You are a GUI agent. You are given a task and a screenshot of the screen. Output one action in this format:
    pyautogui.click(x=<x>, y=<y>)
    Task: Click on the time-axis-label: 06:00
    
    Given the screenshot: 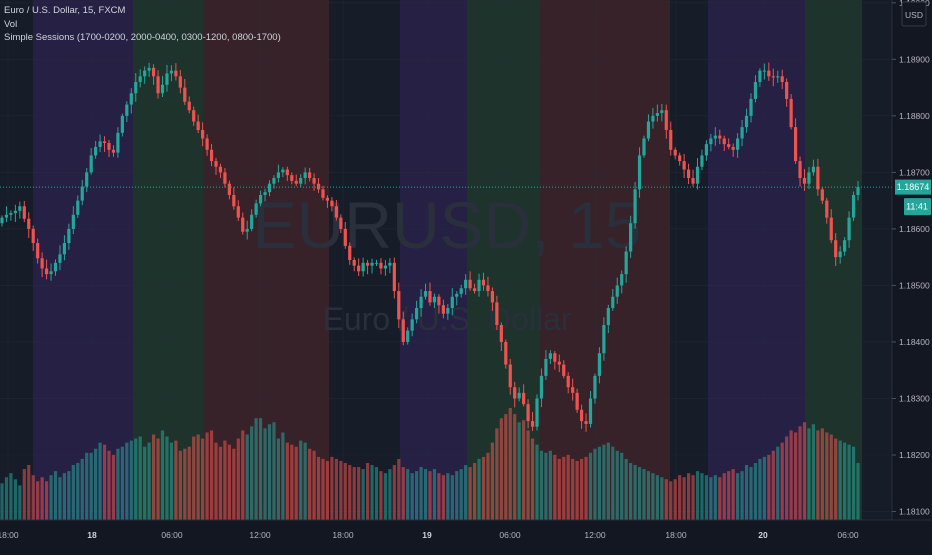 What is the action you would take?
    pyautogui.click(x=510, y=535)
    